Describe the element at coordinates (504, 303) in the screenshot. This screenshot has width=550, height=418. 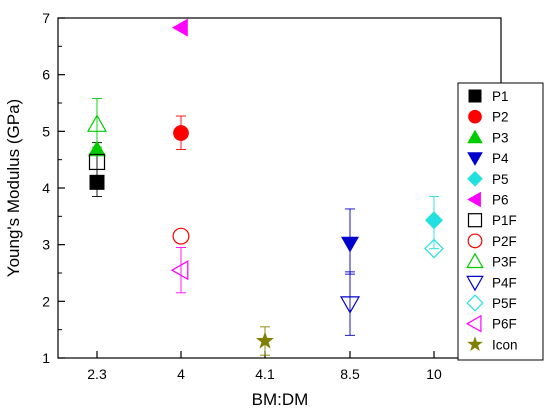
I see `legend-label: P5F` at that location.